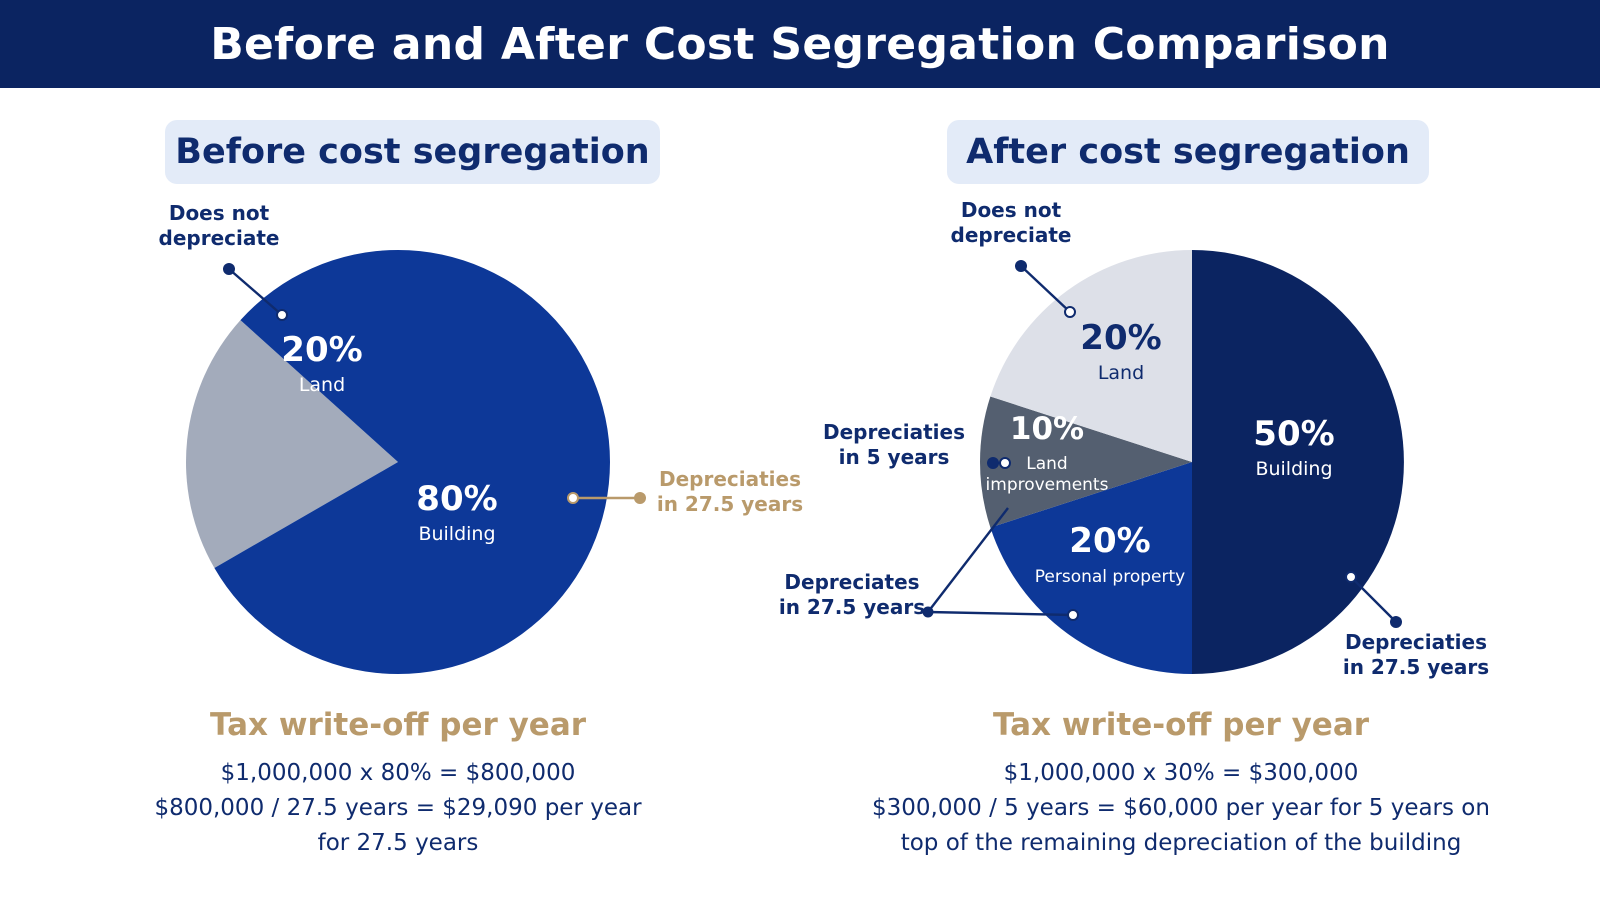 Image resolution: width=1600 pixels, height=900 pixels. I want to click on tax-writeoff-line-before: for 27.5 years, so click(398, 843).